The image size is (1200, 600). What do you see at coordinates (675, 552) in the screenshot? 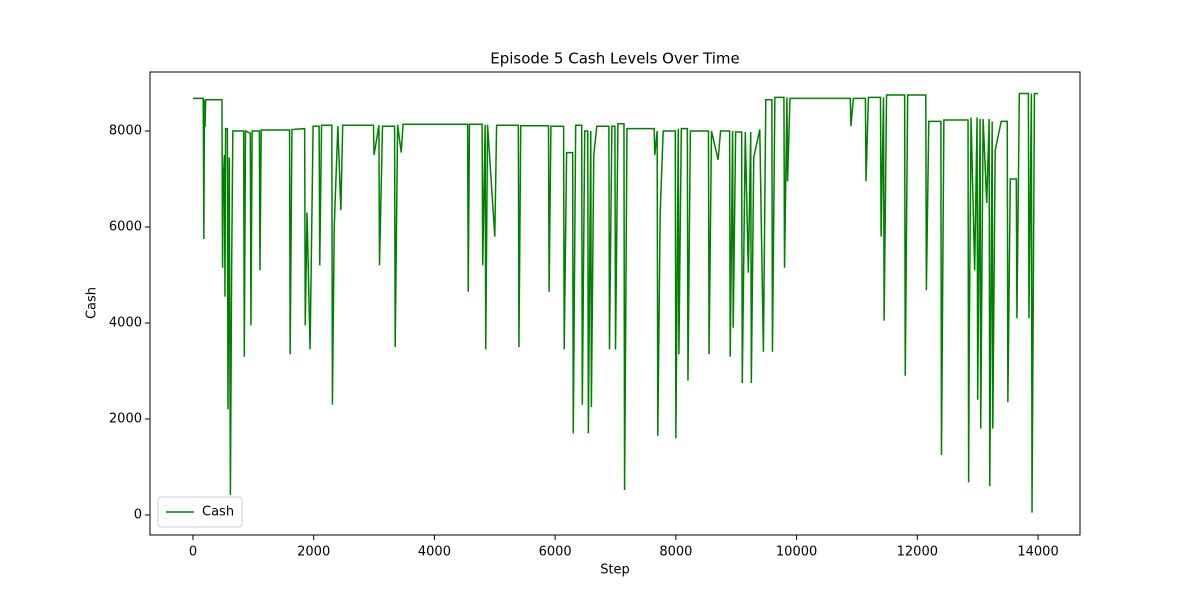
I see `x-tick-label: 8000` at bounding box center [675, 552].